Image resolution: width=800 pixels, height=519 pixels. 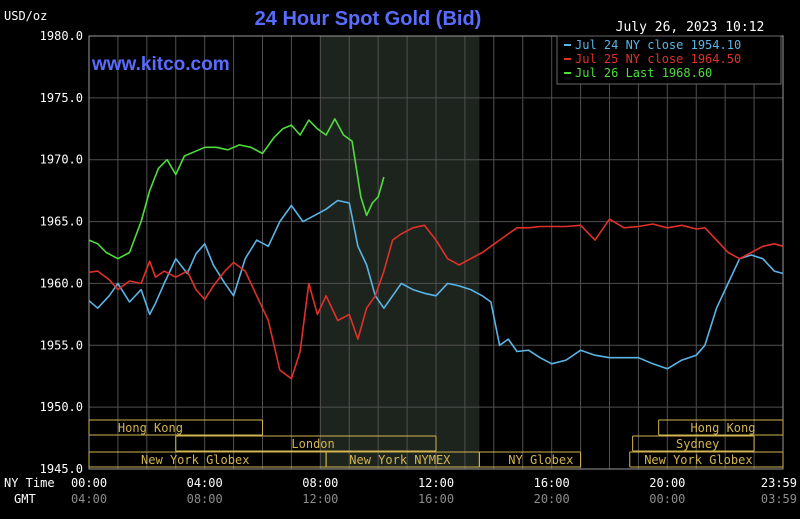 I want to click on session-label: New York NYMEX, so click(x=400, y=460).